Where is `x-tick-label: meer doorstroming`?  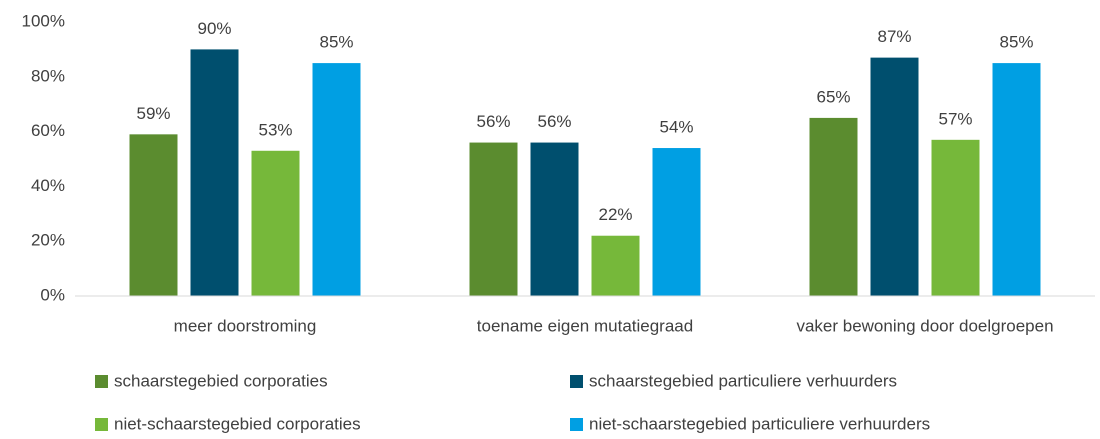
x-tick-label: meer doorstroming is located at coordinates (245, 325).